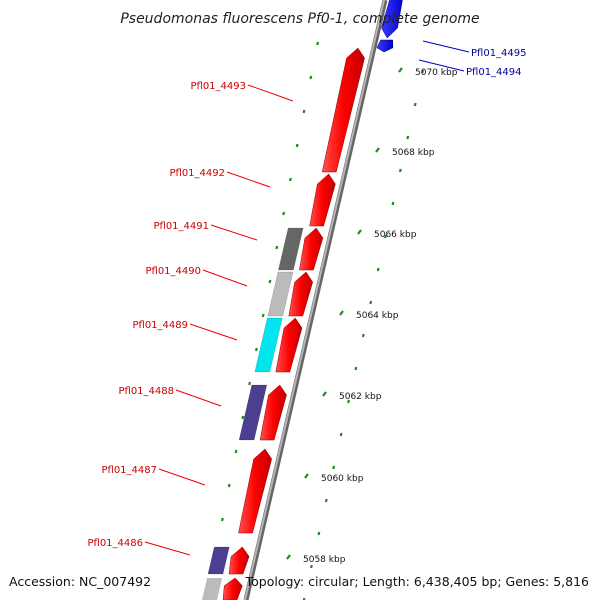 This screenshot has width=600, height=600. Describe the element at coordinates (436, 73) in the screenshot. I see `tick-label-5070-kbp: 5070 kbp` at that location.